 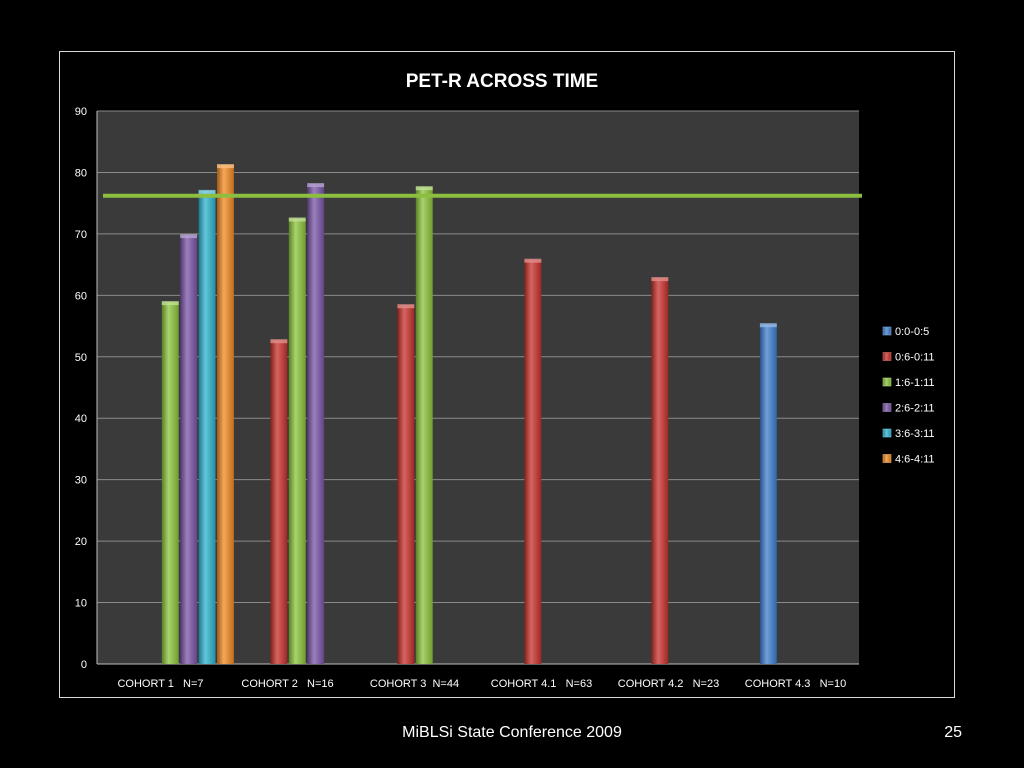 I want to click on x-tick-label: COHORT 4.2 N=23, so click(x=668, y=684).